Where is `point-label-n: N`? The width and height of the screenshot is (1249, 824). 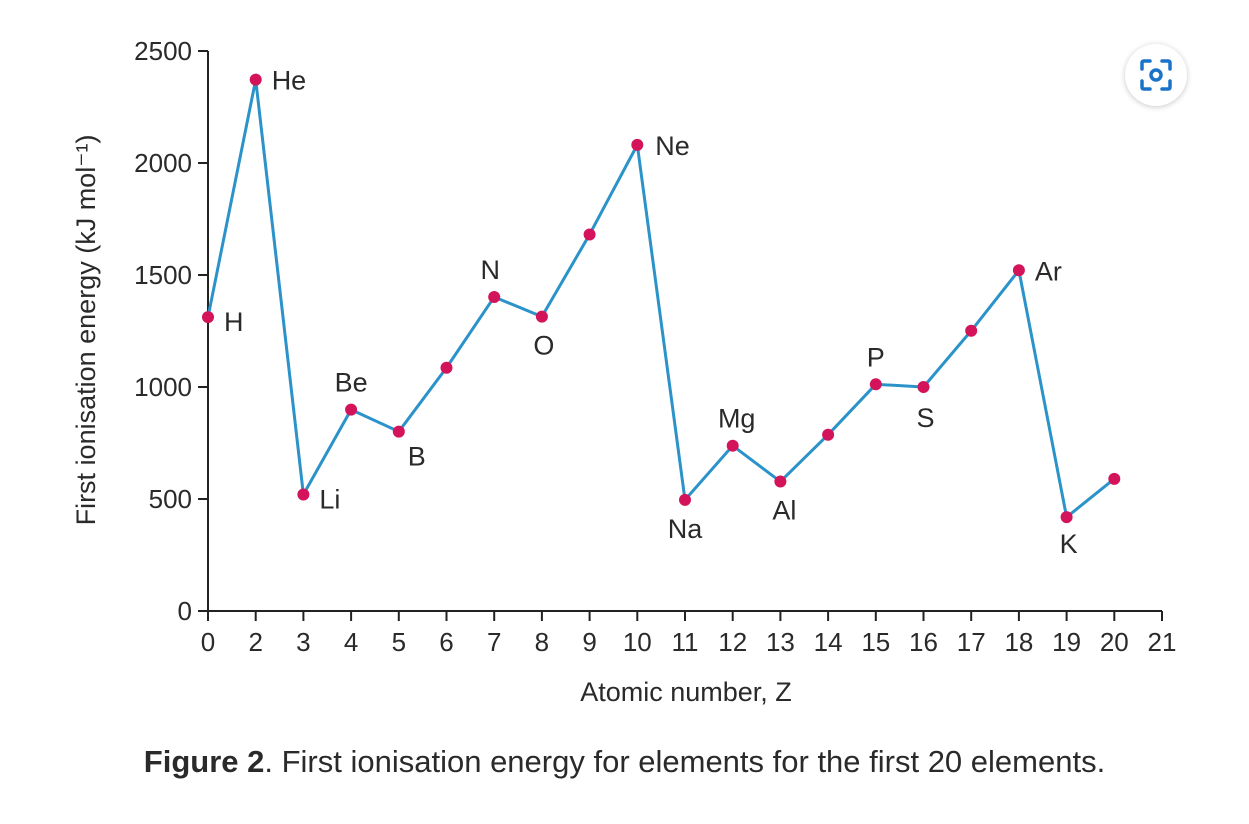 point-label-n: N is located at coordinates (490, 270).